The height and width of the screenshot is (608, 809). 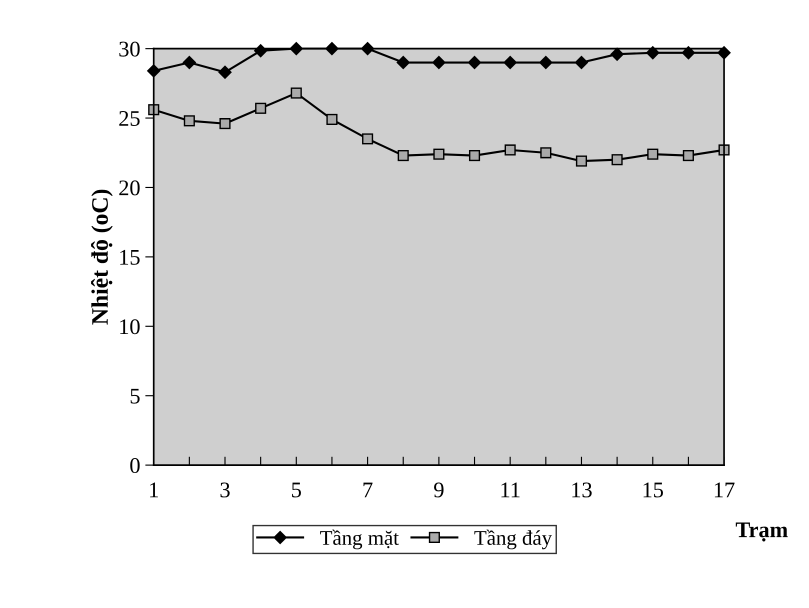 What do you see at coordinates (359, 540) in the screenshot?
I see `legend-label: Tầng mặt` at bounding box center [359, 540].